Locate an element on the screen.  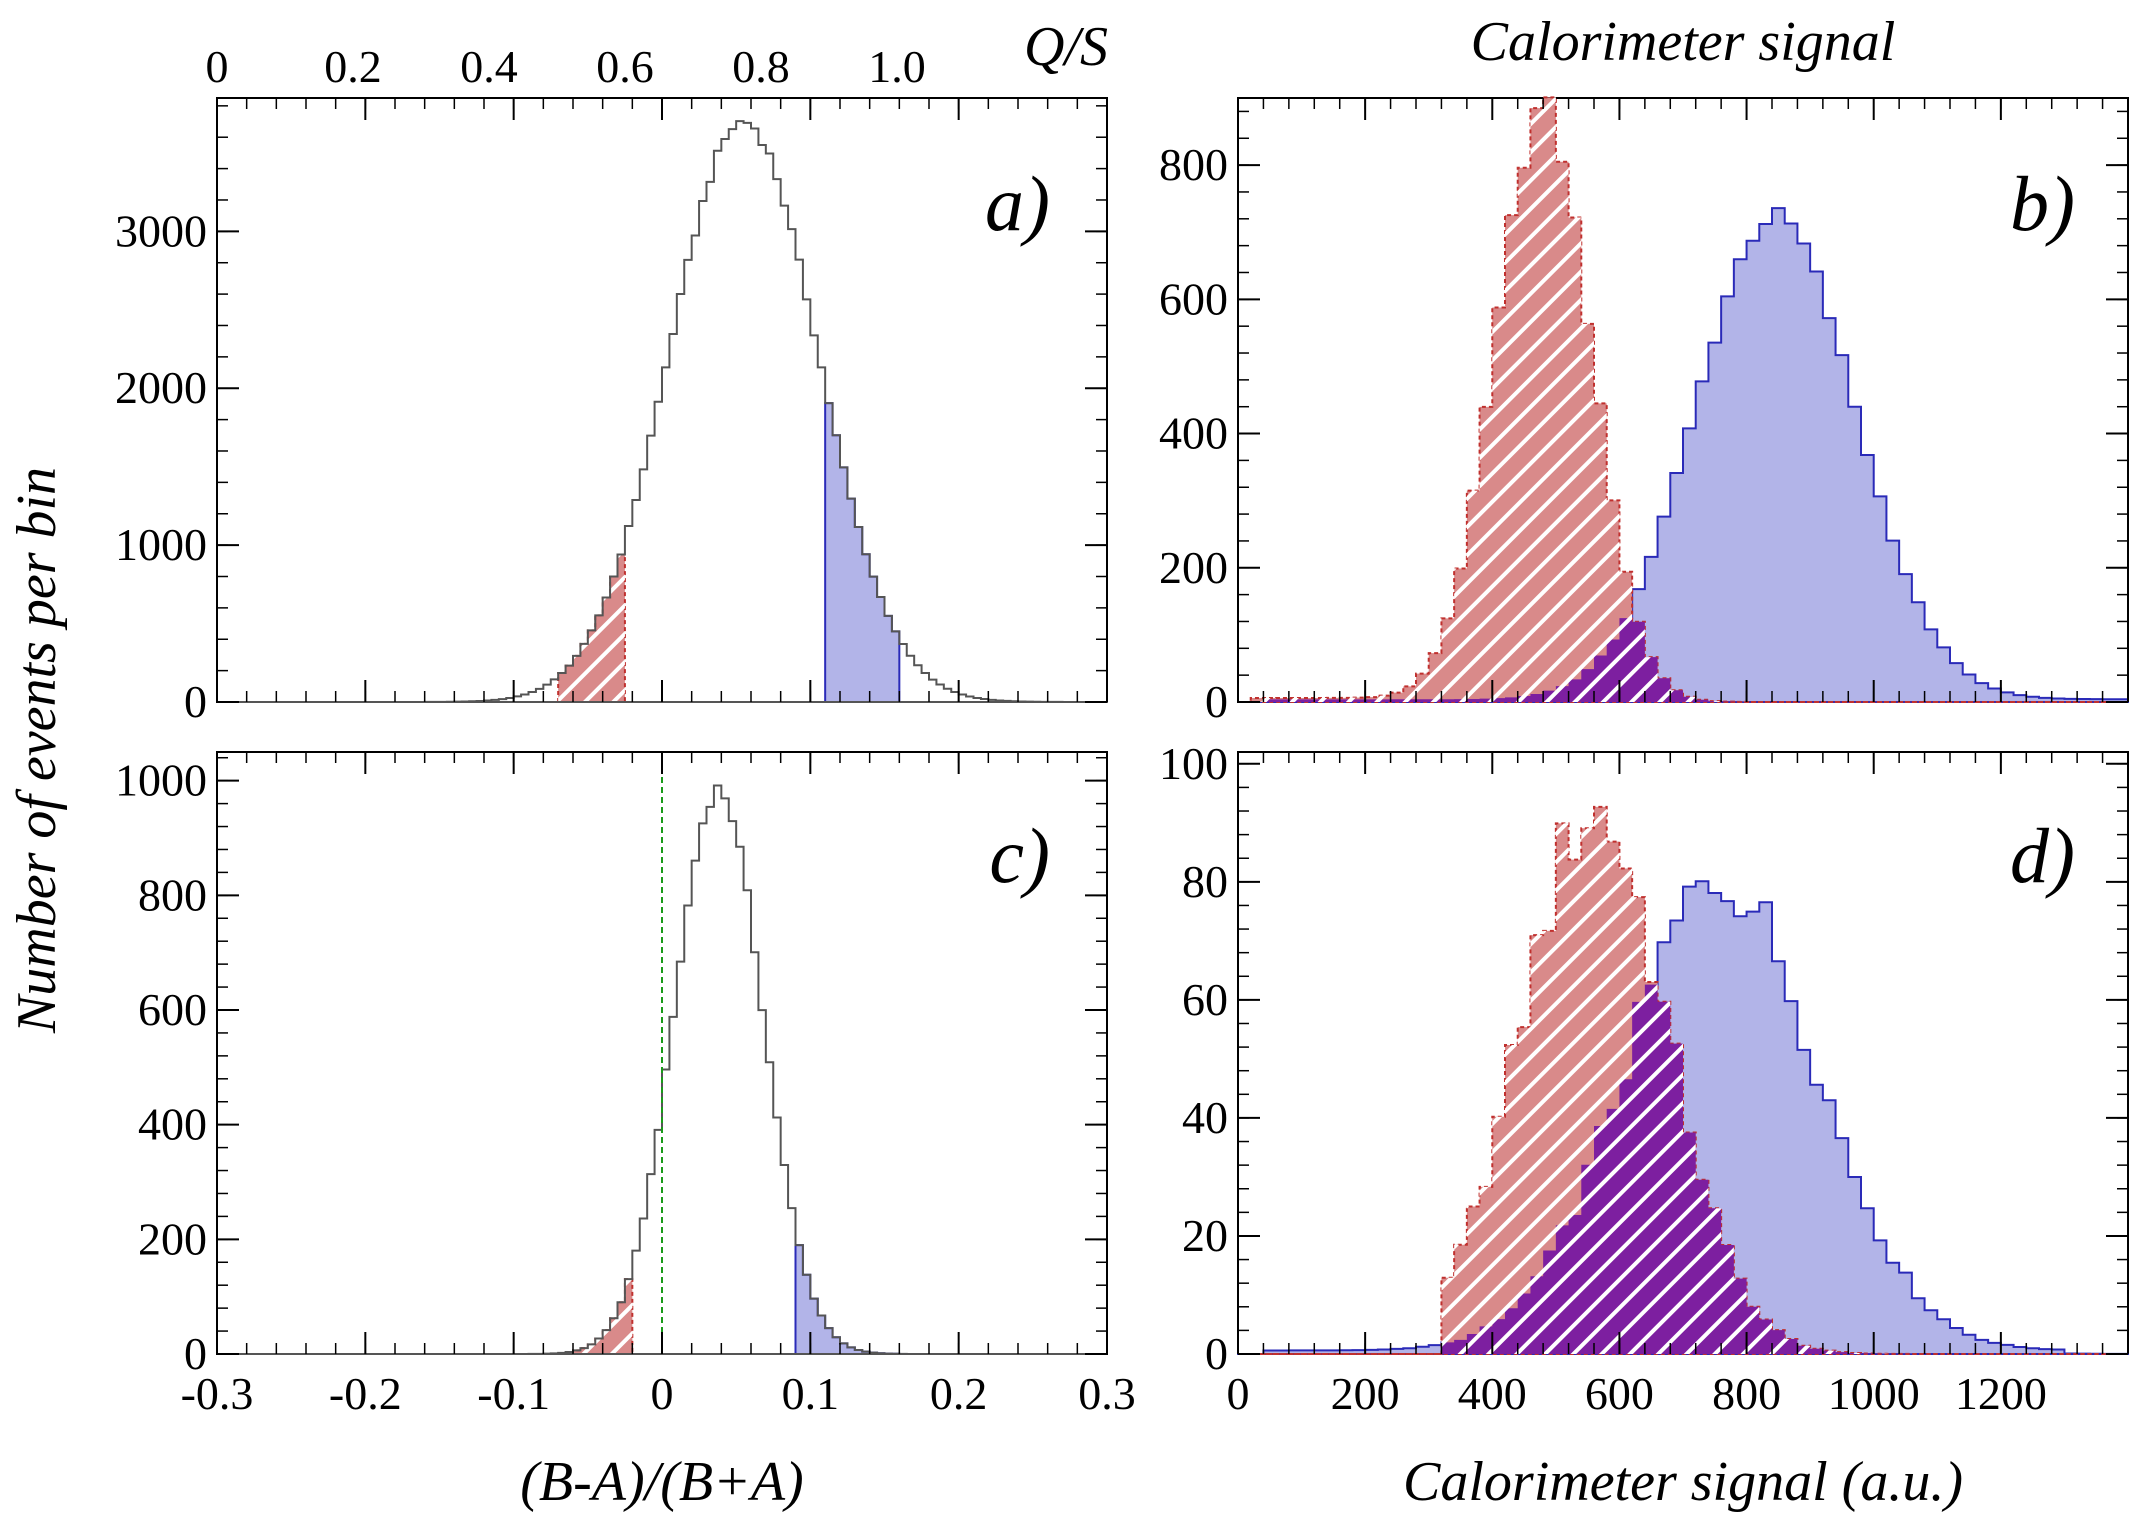
d-xtick-label: 400 is located at coordinates (1492, 1393).